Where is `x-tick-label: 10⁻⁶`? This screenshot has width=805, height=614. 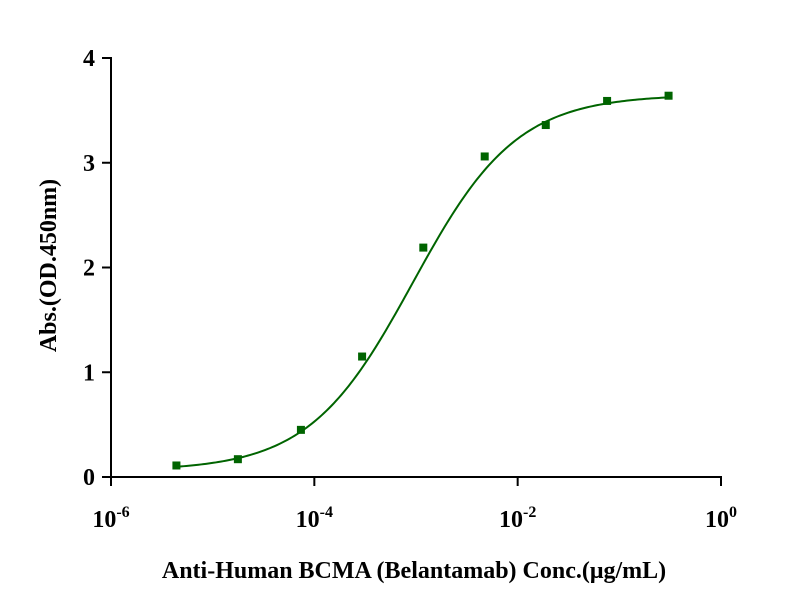 x-tick-label: 10⁻⁶ is located at coordinates (110, 518).